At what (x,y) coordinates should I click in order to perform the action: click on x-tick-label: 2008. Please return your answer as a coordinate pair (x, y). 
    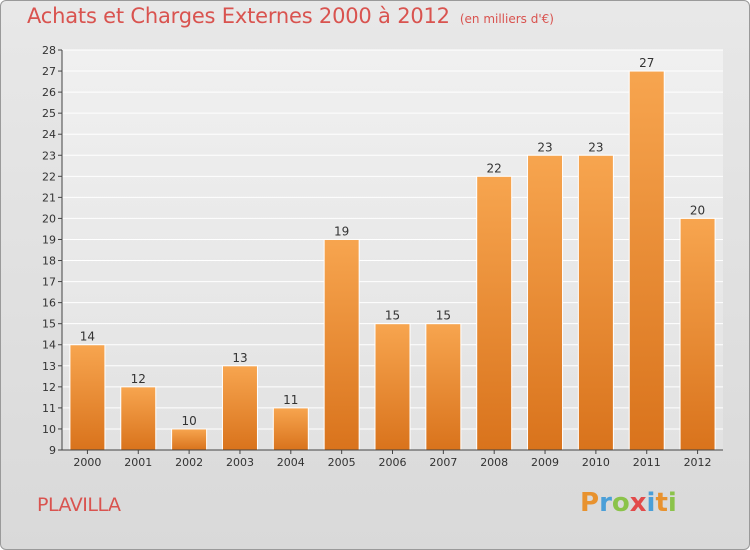
    Looking at the image, I should click on (494, 462).